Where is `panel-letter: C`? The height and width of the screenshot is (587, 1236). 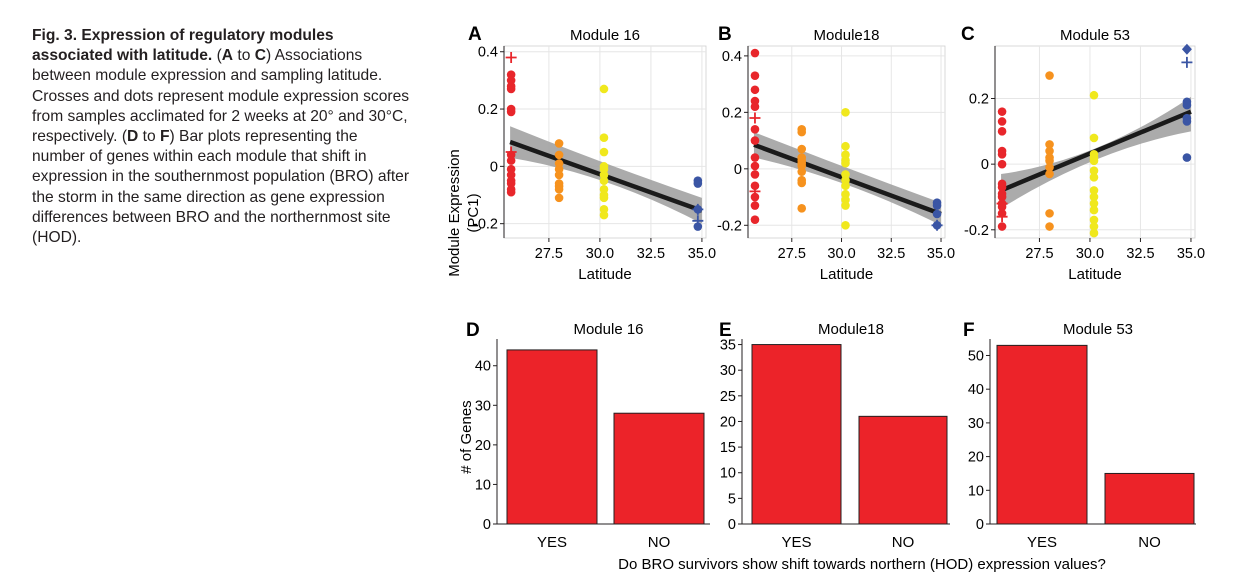
panel-letter: C is located at coordinates (968, 34).